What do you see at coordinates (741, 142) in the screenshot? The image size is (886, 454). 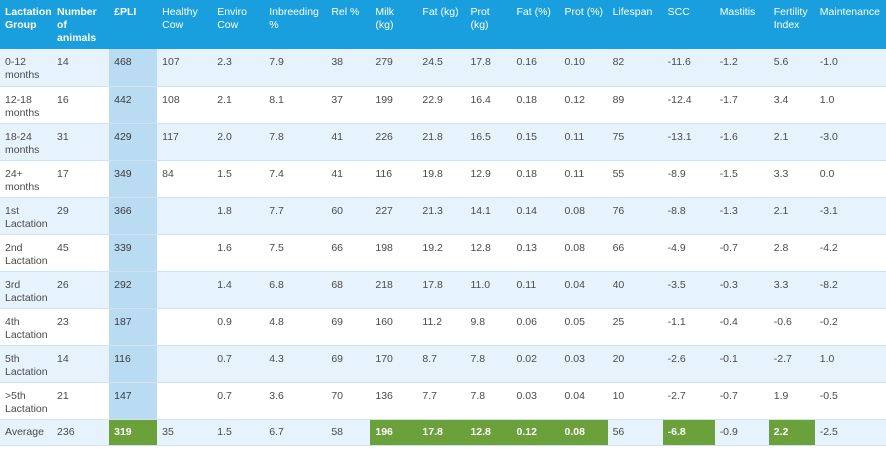 I see `cell-mastitis: -1.6` at bounding box center [741, 142].